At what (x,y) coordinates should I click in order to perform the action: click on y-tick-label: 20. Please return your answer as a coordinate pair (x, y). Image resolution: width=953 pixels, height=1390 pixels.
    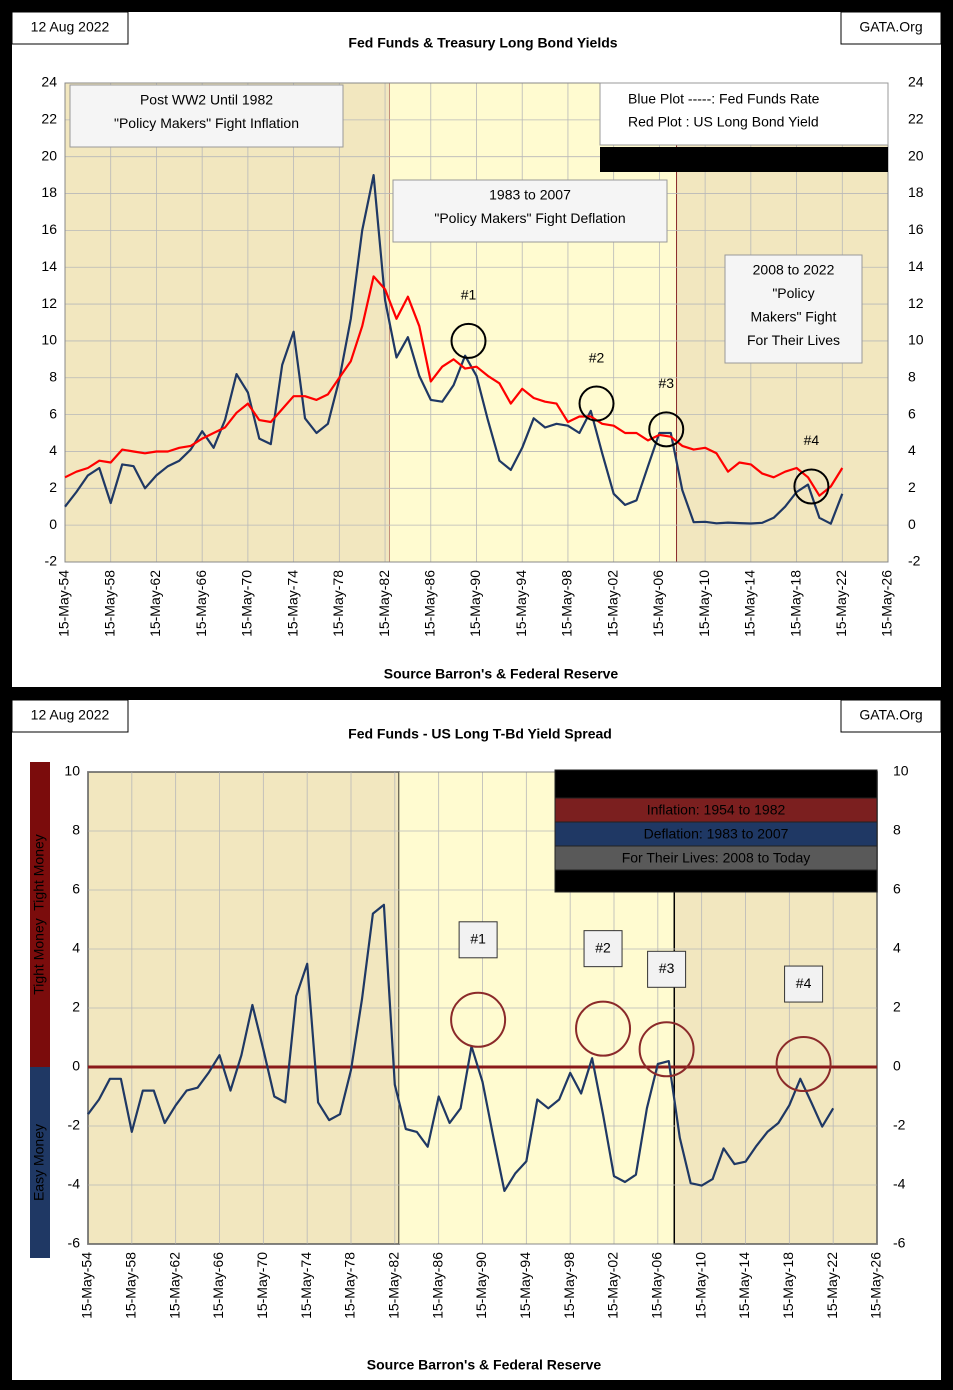
    Looking at the image, I should click on (49, 155).